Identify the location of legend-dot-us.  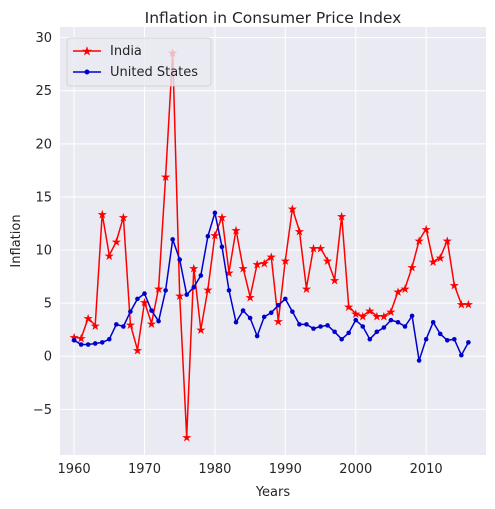
(87, 72).